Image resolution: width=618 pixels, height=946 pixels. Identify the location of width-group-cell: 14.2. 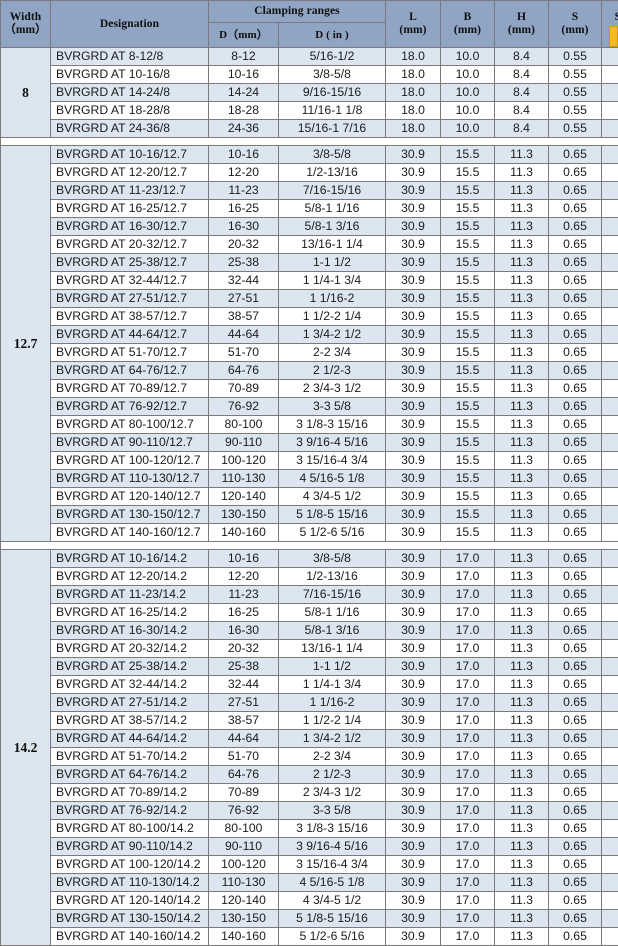
(26, 748).